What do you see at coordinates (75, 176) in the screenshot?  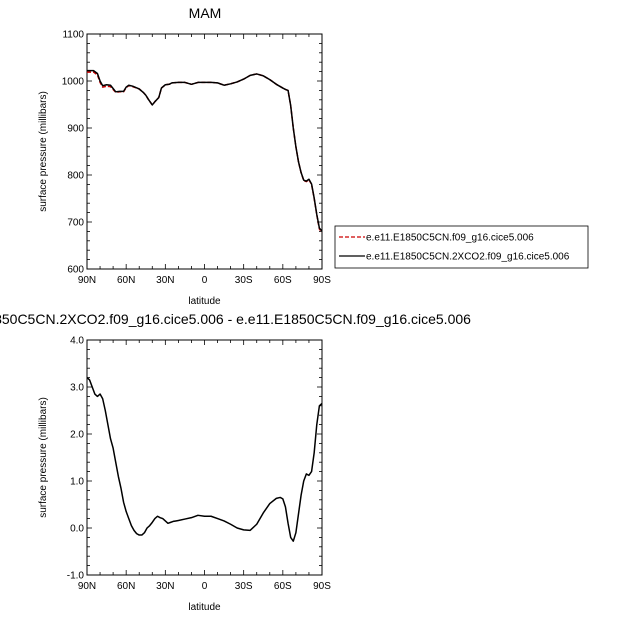 I see `y-tick-label: 800` at bounding box center [75, 176].